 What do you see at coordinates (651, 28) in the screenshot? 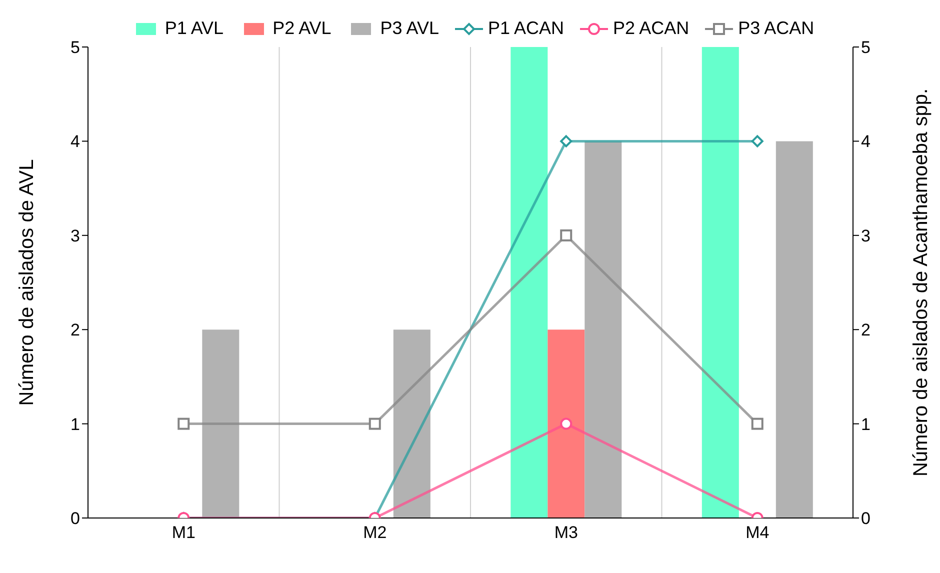
I see `legend-label: P2 ACAN` at bounding box center [651, 28].